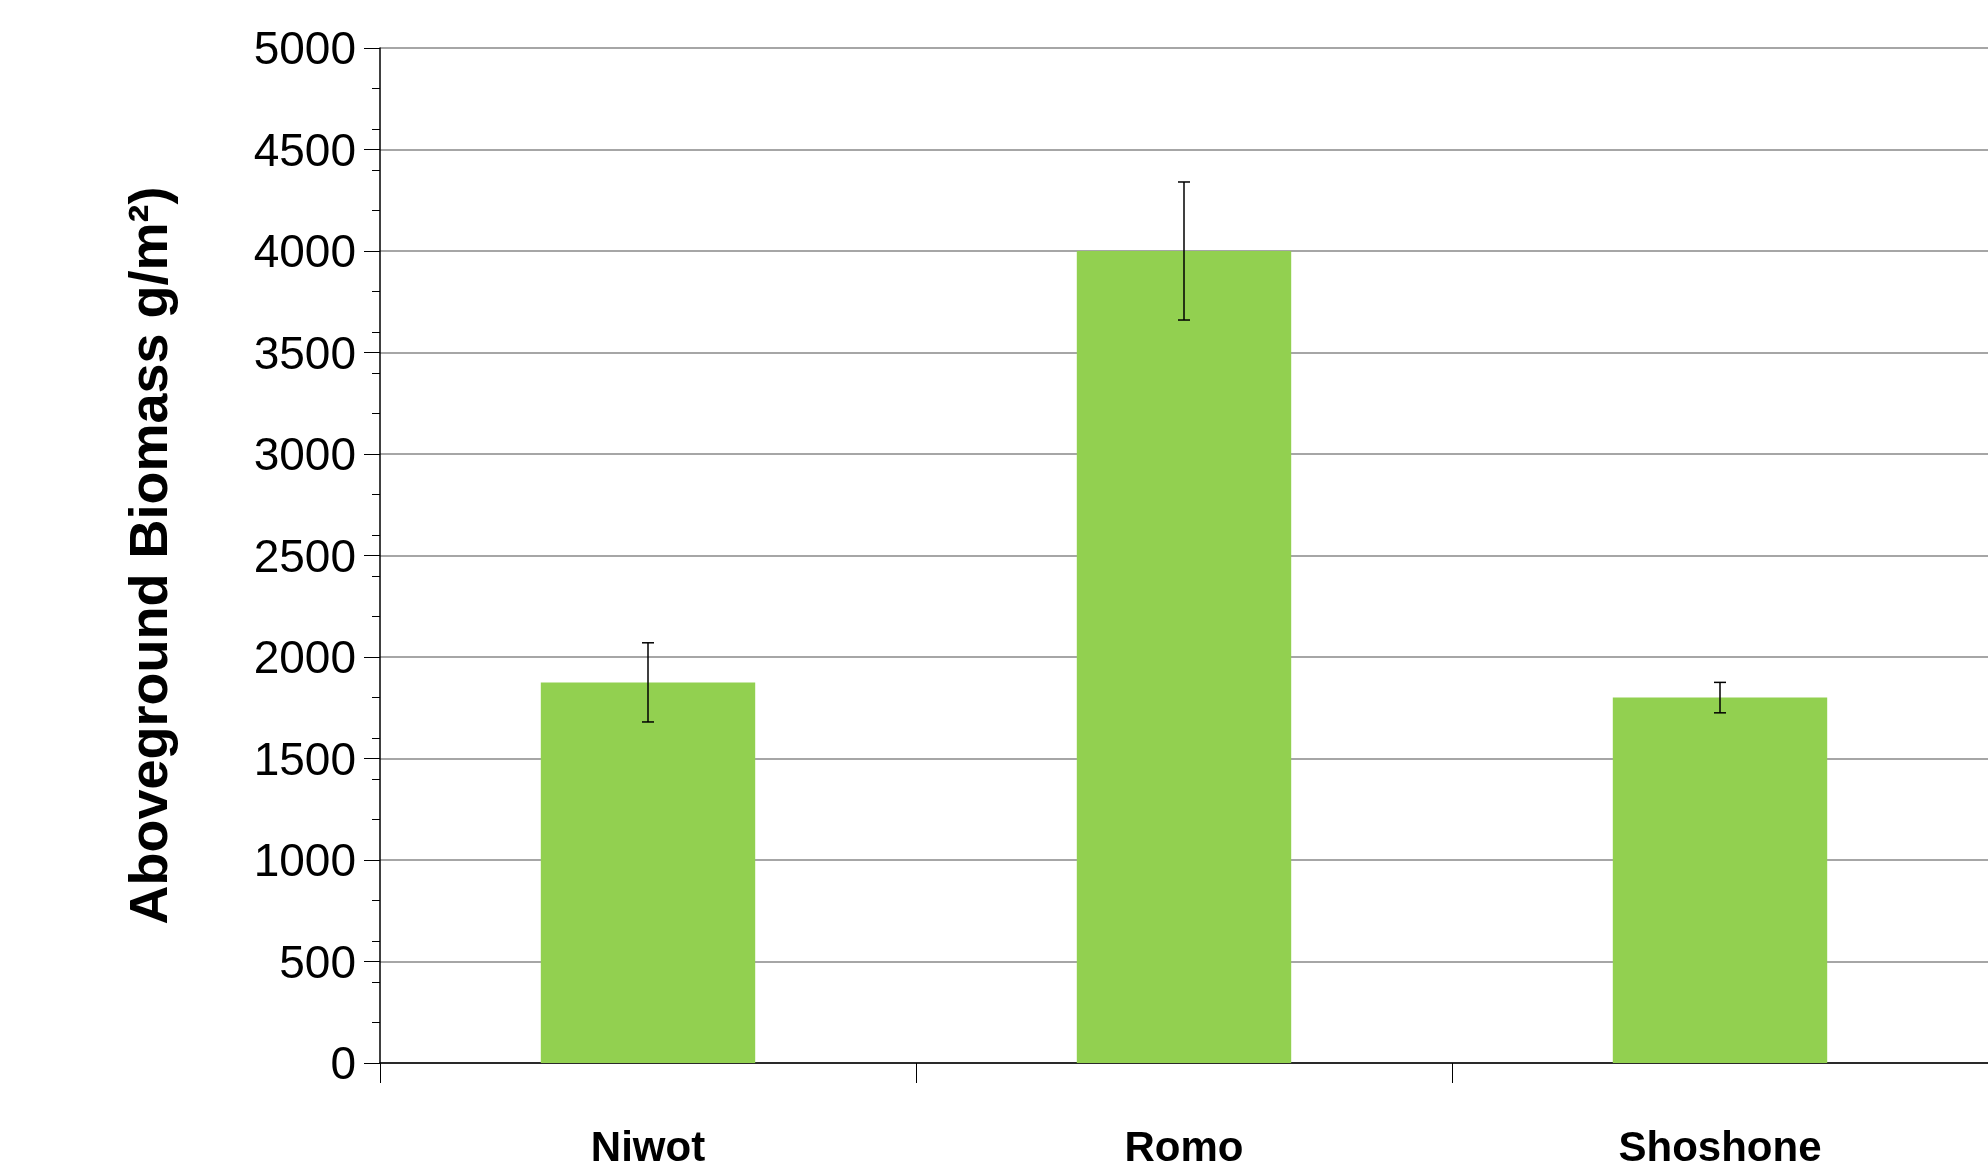 This screenshot has width=1988, height=1175. Describe the element at coordinates (304, 860) in the screenshot. I see `y-tick-label: 1000` at that location.